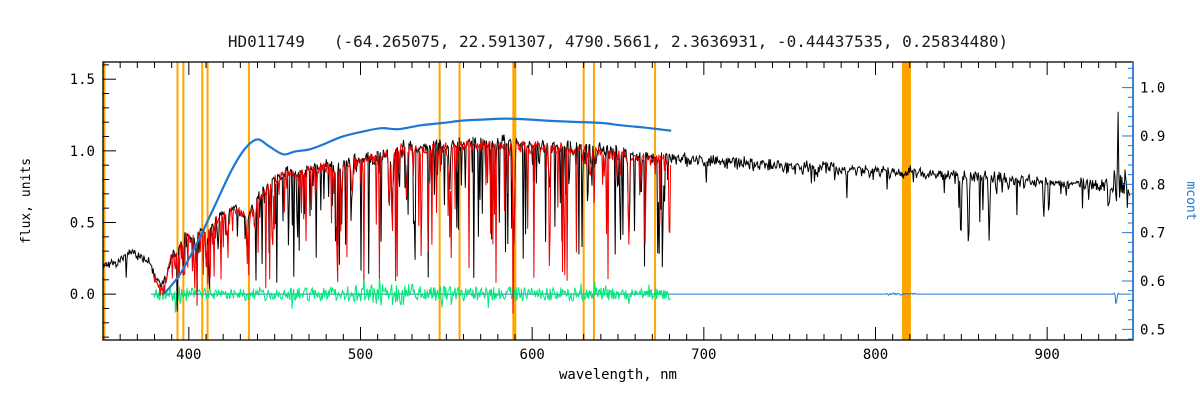  What do you see at coordinates (26, 201) in the screenshot?
I see `y-axis-label-left: flux, units` at bounding box center [26, 201].